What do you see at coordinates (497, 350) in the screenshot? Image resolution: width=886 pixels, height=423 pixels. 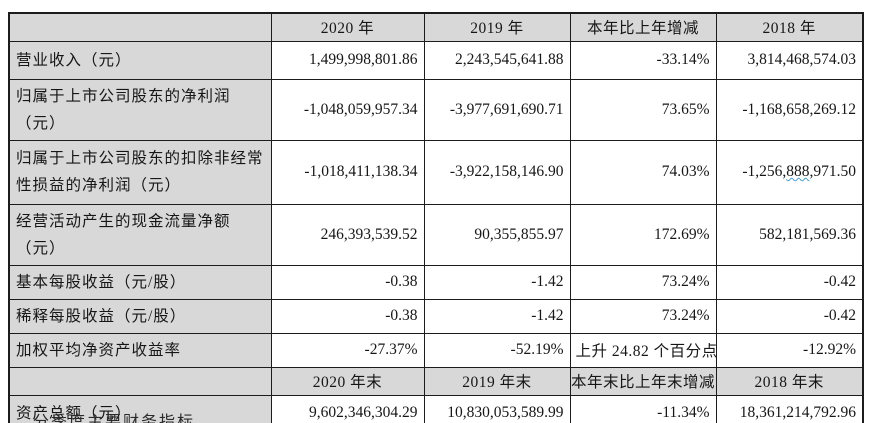 I see `value-2019: -52.19%` at bounding box center [497, 350].